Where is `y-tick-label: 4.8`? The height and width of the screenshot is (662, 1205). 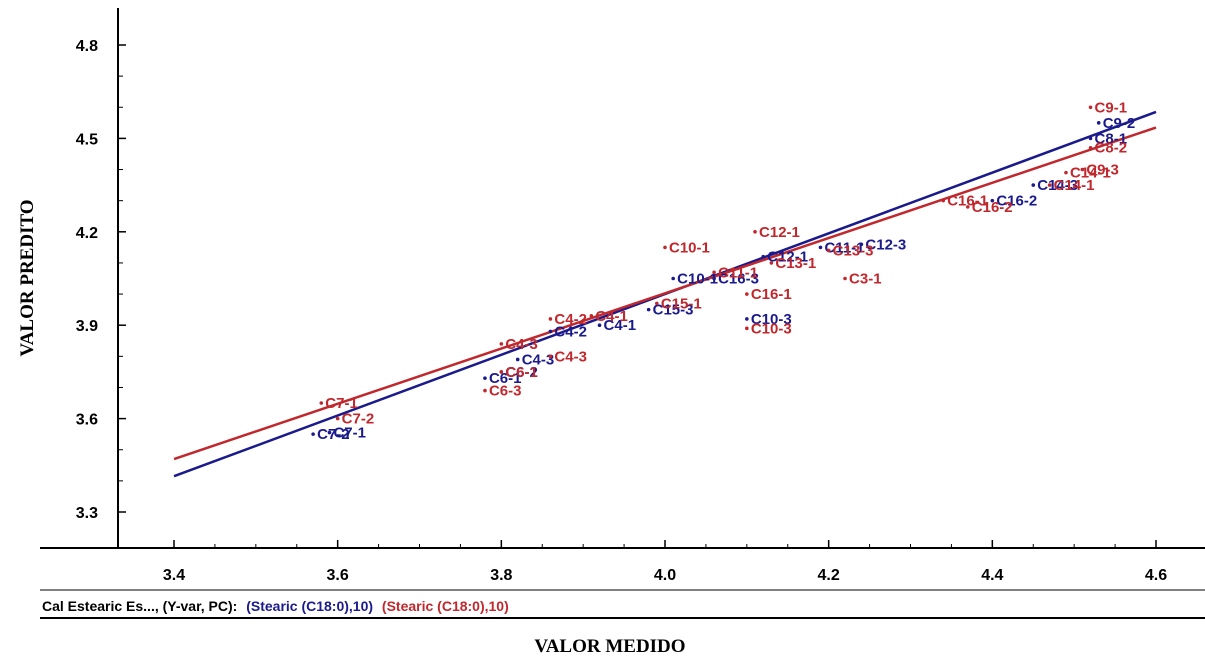 y-tick-label: 4.8 is located at coordinates (87, 46).